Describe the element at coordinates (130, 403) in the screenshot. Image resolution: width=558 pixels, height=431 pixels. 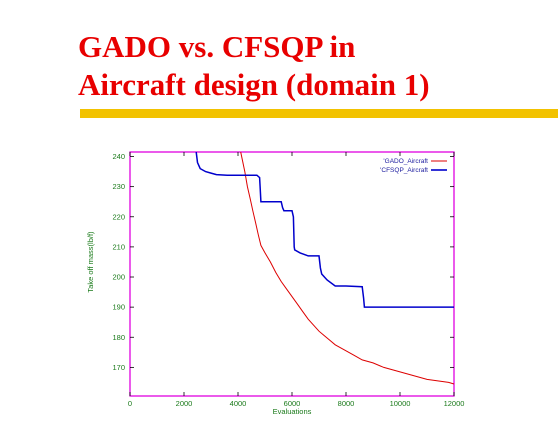
I see `x-tick-label: 0` at that location.